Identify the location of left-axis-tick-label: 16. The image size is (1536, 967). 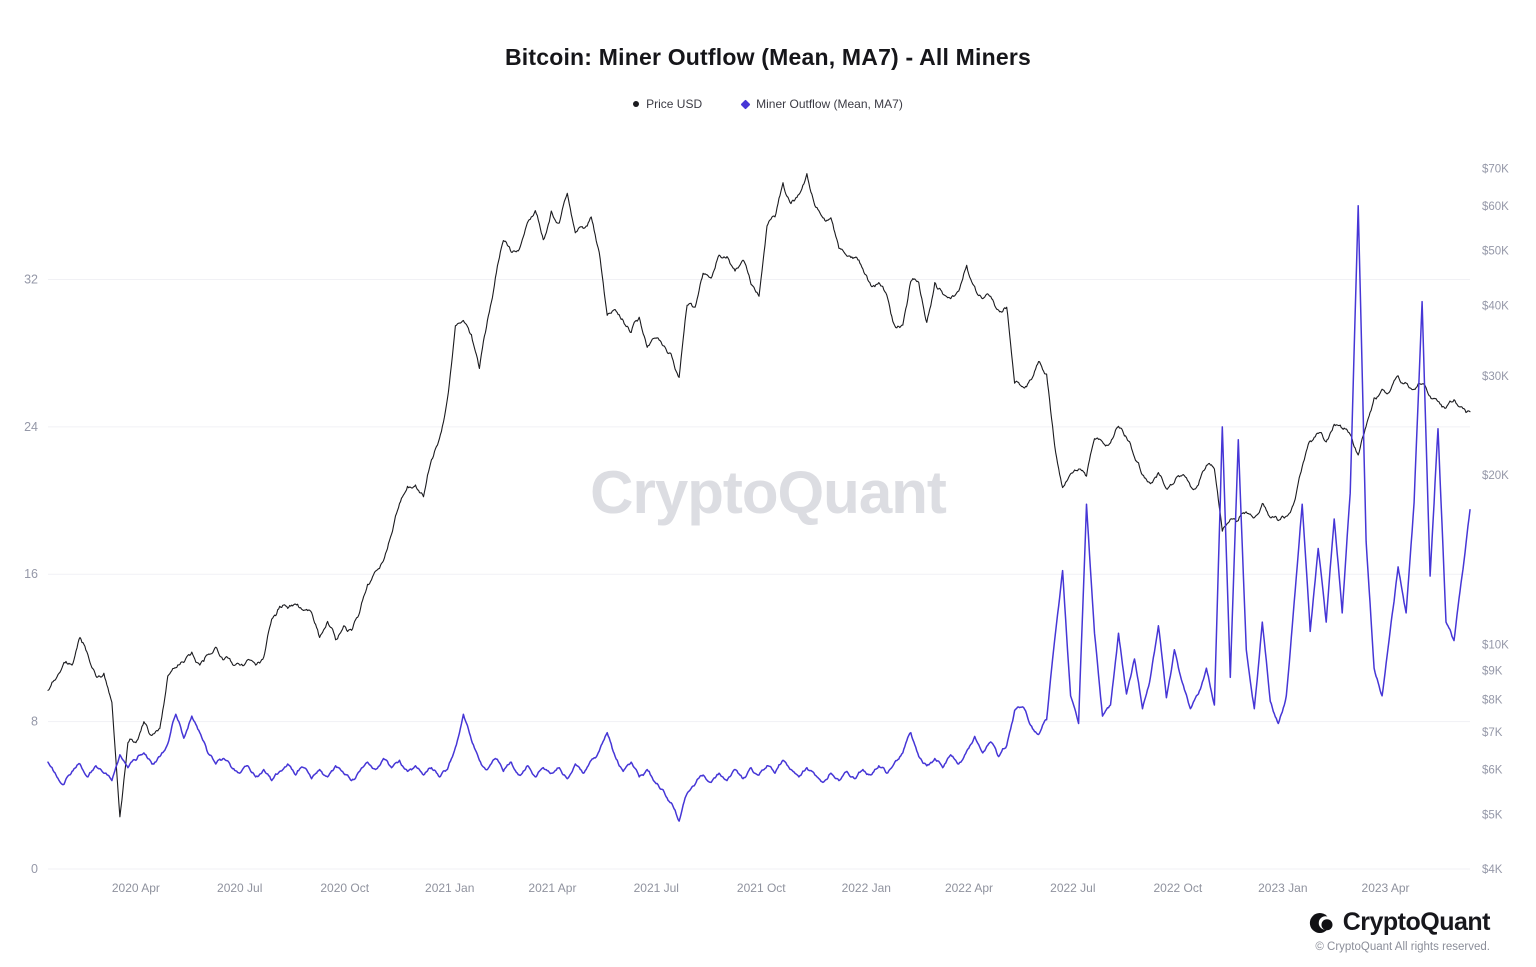
(31, 574).